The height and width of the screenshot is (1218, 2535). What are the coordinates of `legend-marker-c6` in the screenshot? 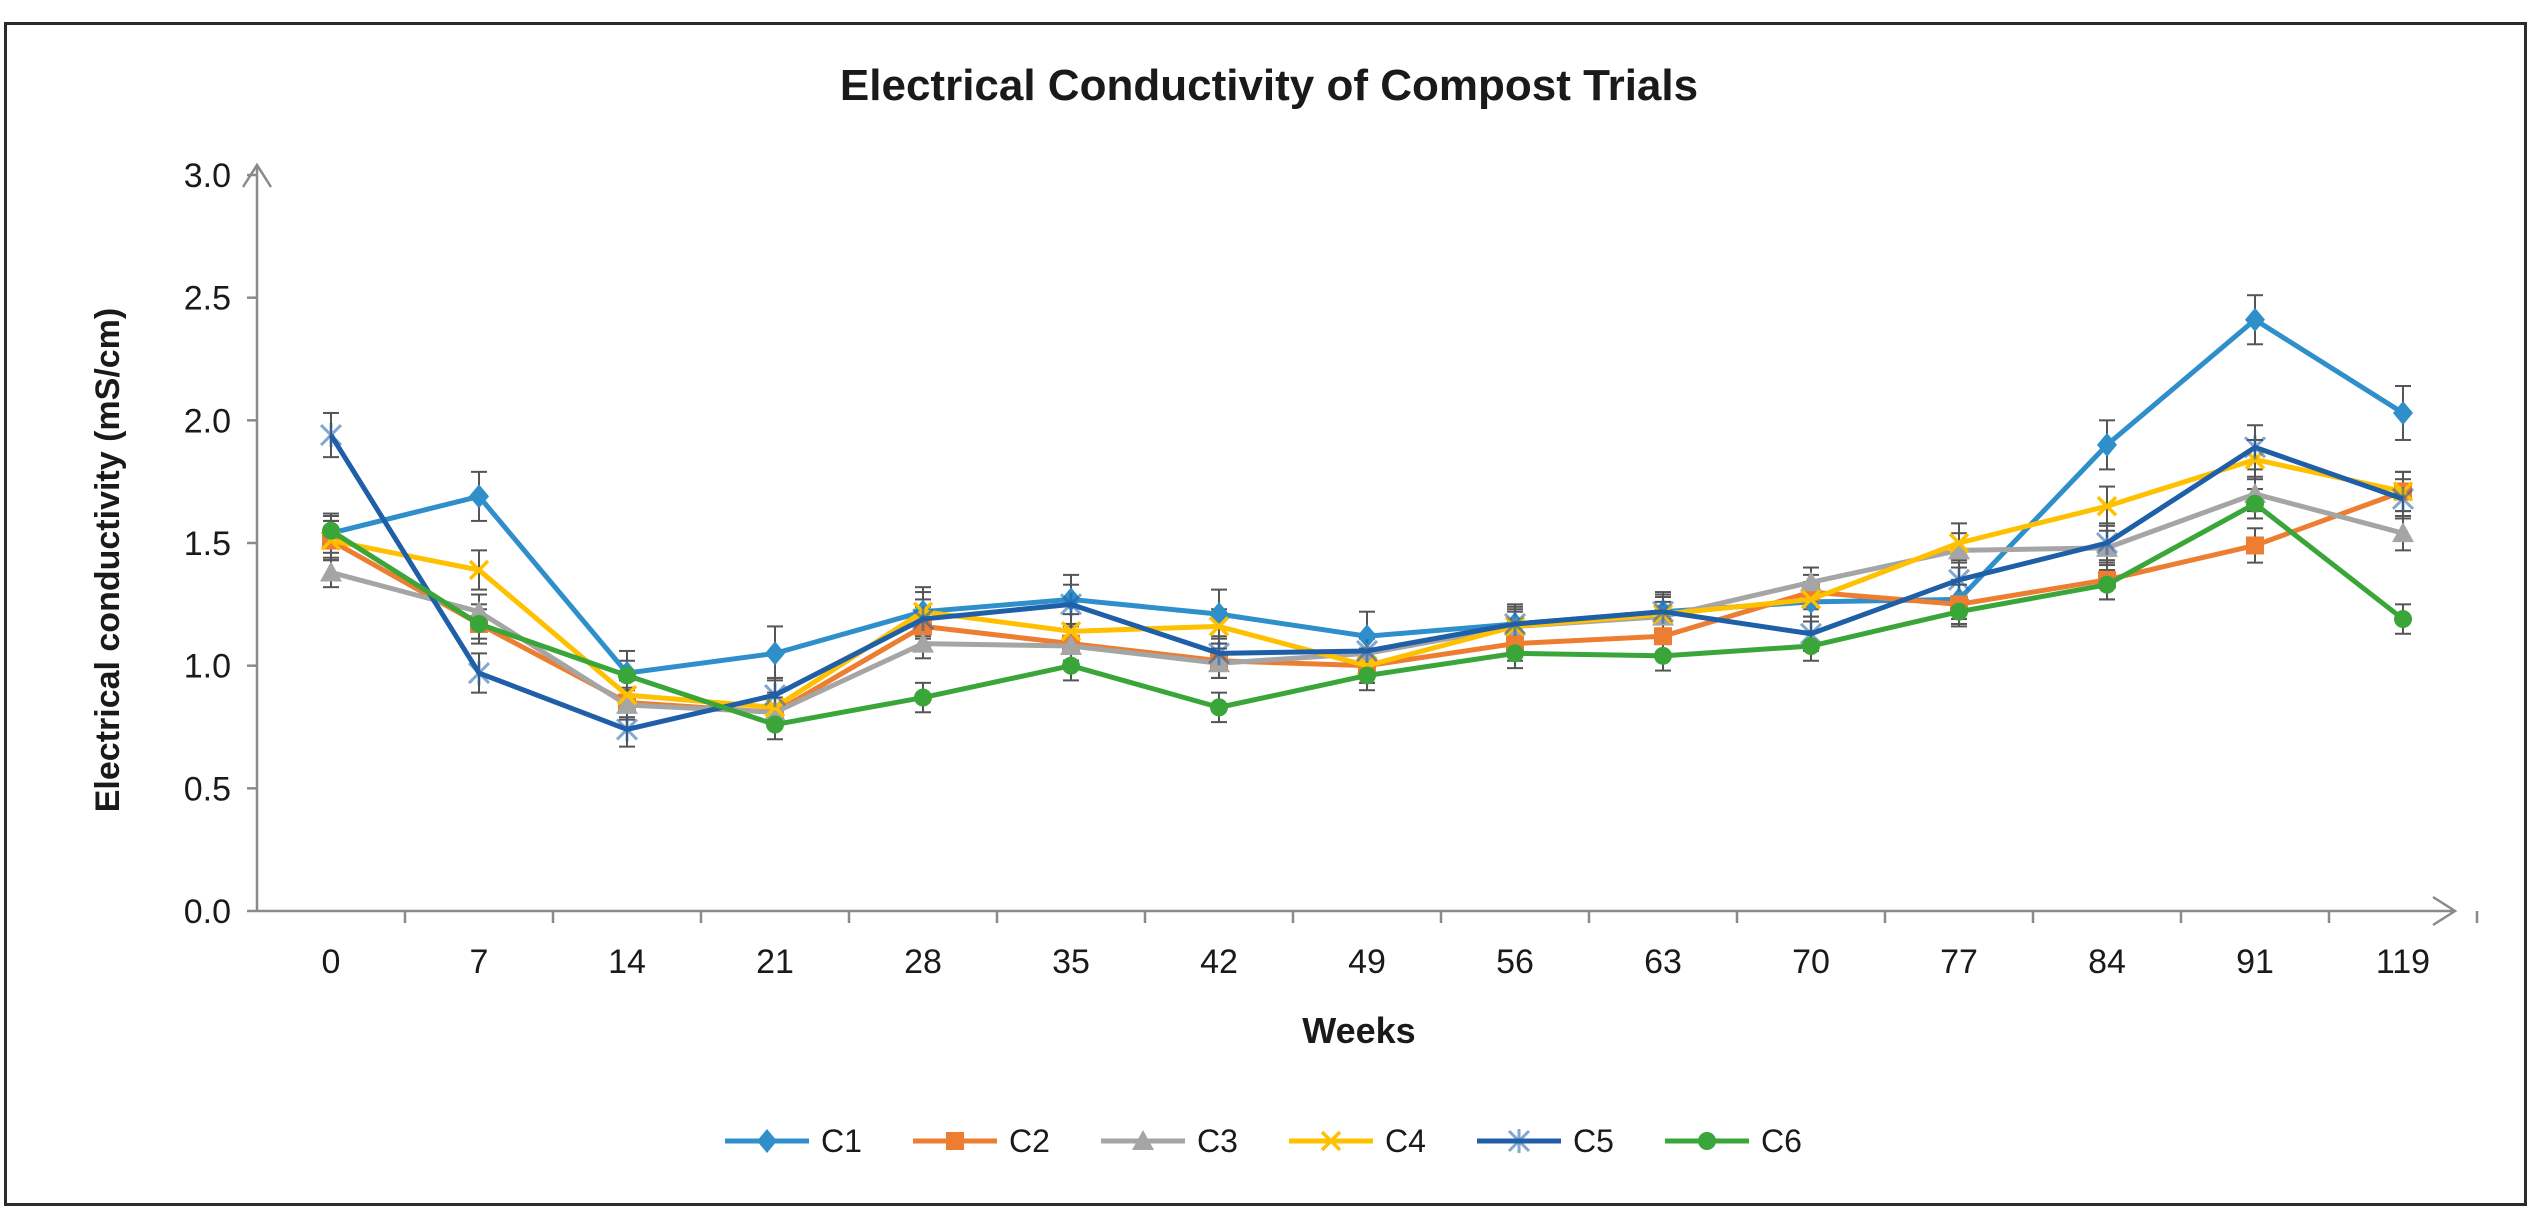 It's located at (1707, 1141).